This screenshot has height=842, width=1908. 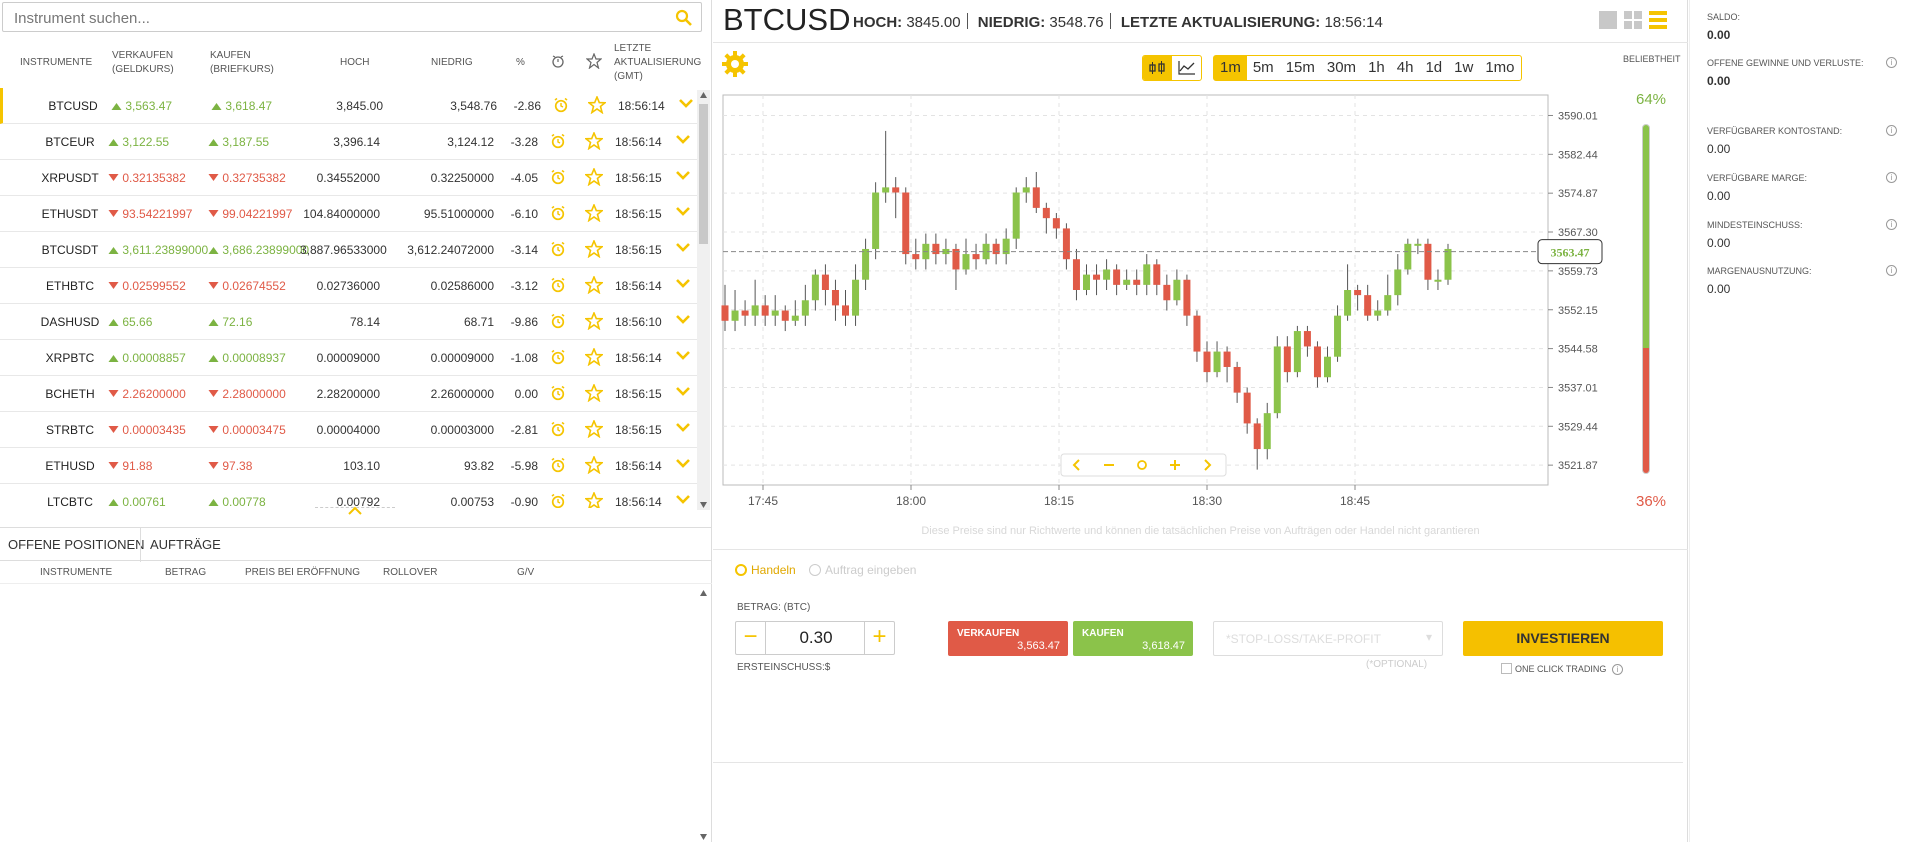 I want to click on scrollbar-thumb, so click(x=703, y=174).